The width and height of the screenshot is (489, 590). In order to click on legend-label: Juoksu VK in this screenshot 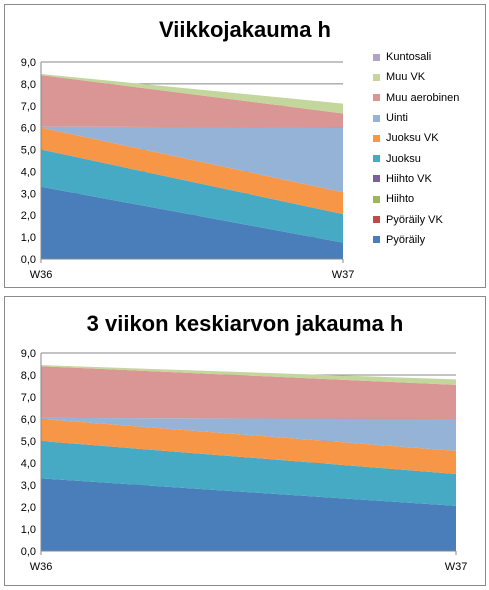, I will do `click(412, 138)`.